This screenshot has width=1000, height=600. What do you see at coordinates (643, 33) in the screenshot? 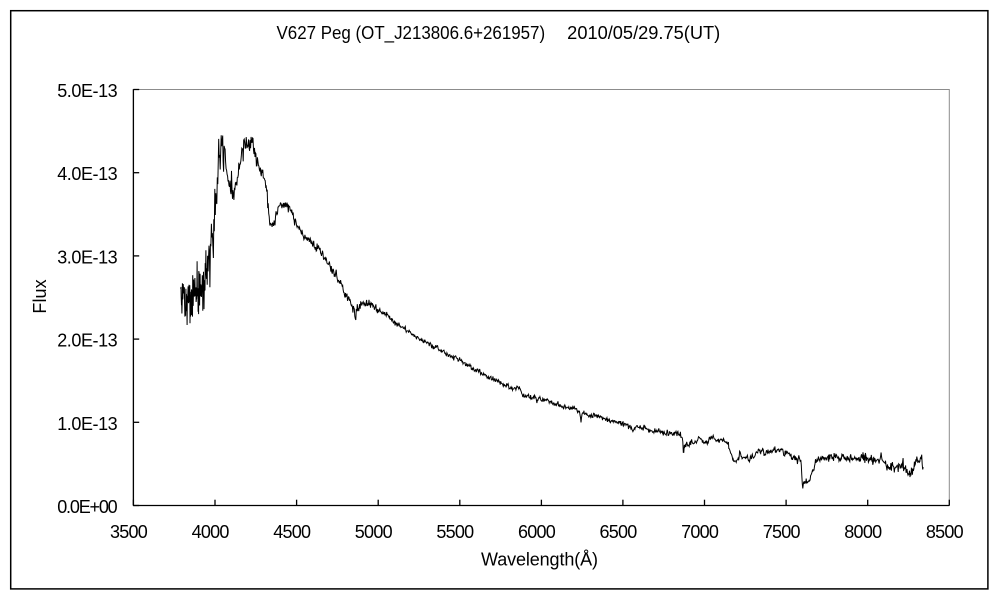
I see `svg-text: 2010/05/29.75(UT)` at bounding box center [643, 33].